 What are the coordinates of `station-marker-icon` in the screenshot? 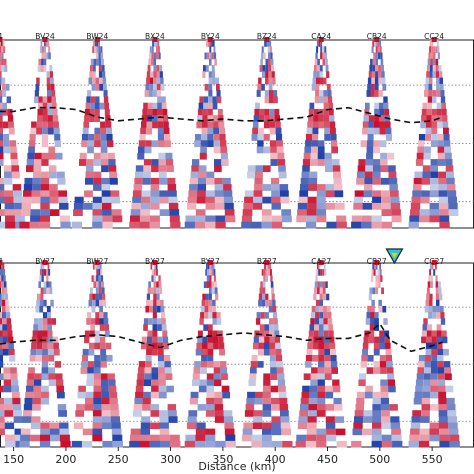 It's located at (267, 262).